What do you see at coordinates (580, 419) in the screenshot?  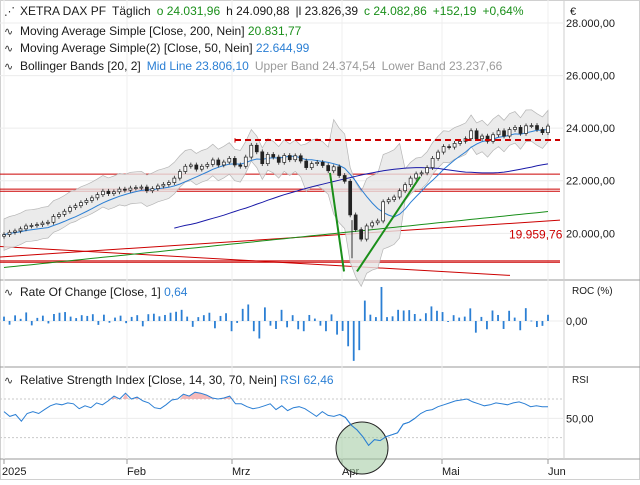 I see `rsi-tick-label: 50,00` at bounding box center [580, 419].